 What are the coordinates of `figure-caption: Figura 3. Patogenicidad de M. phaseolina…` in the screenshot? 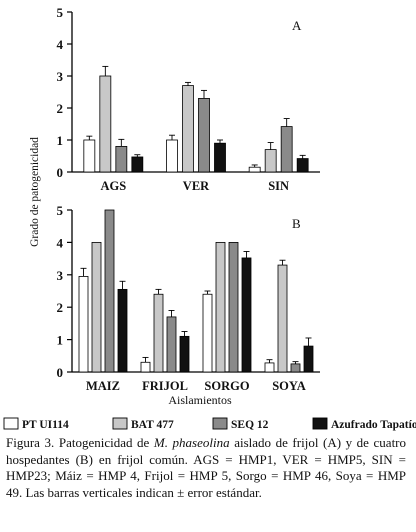 It's located at (206, 468).